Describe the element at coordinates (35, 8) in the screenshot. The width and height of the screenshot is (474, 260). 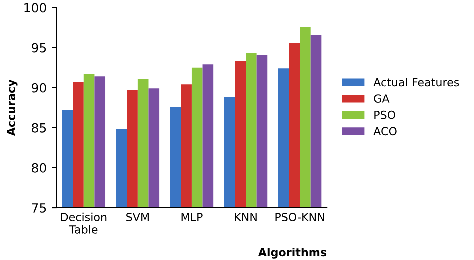
I see `y-tick-label: 100` at that location.